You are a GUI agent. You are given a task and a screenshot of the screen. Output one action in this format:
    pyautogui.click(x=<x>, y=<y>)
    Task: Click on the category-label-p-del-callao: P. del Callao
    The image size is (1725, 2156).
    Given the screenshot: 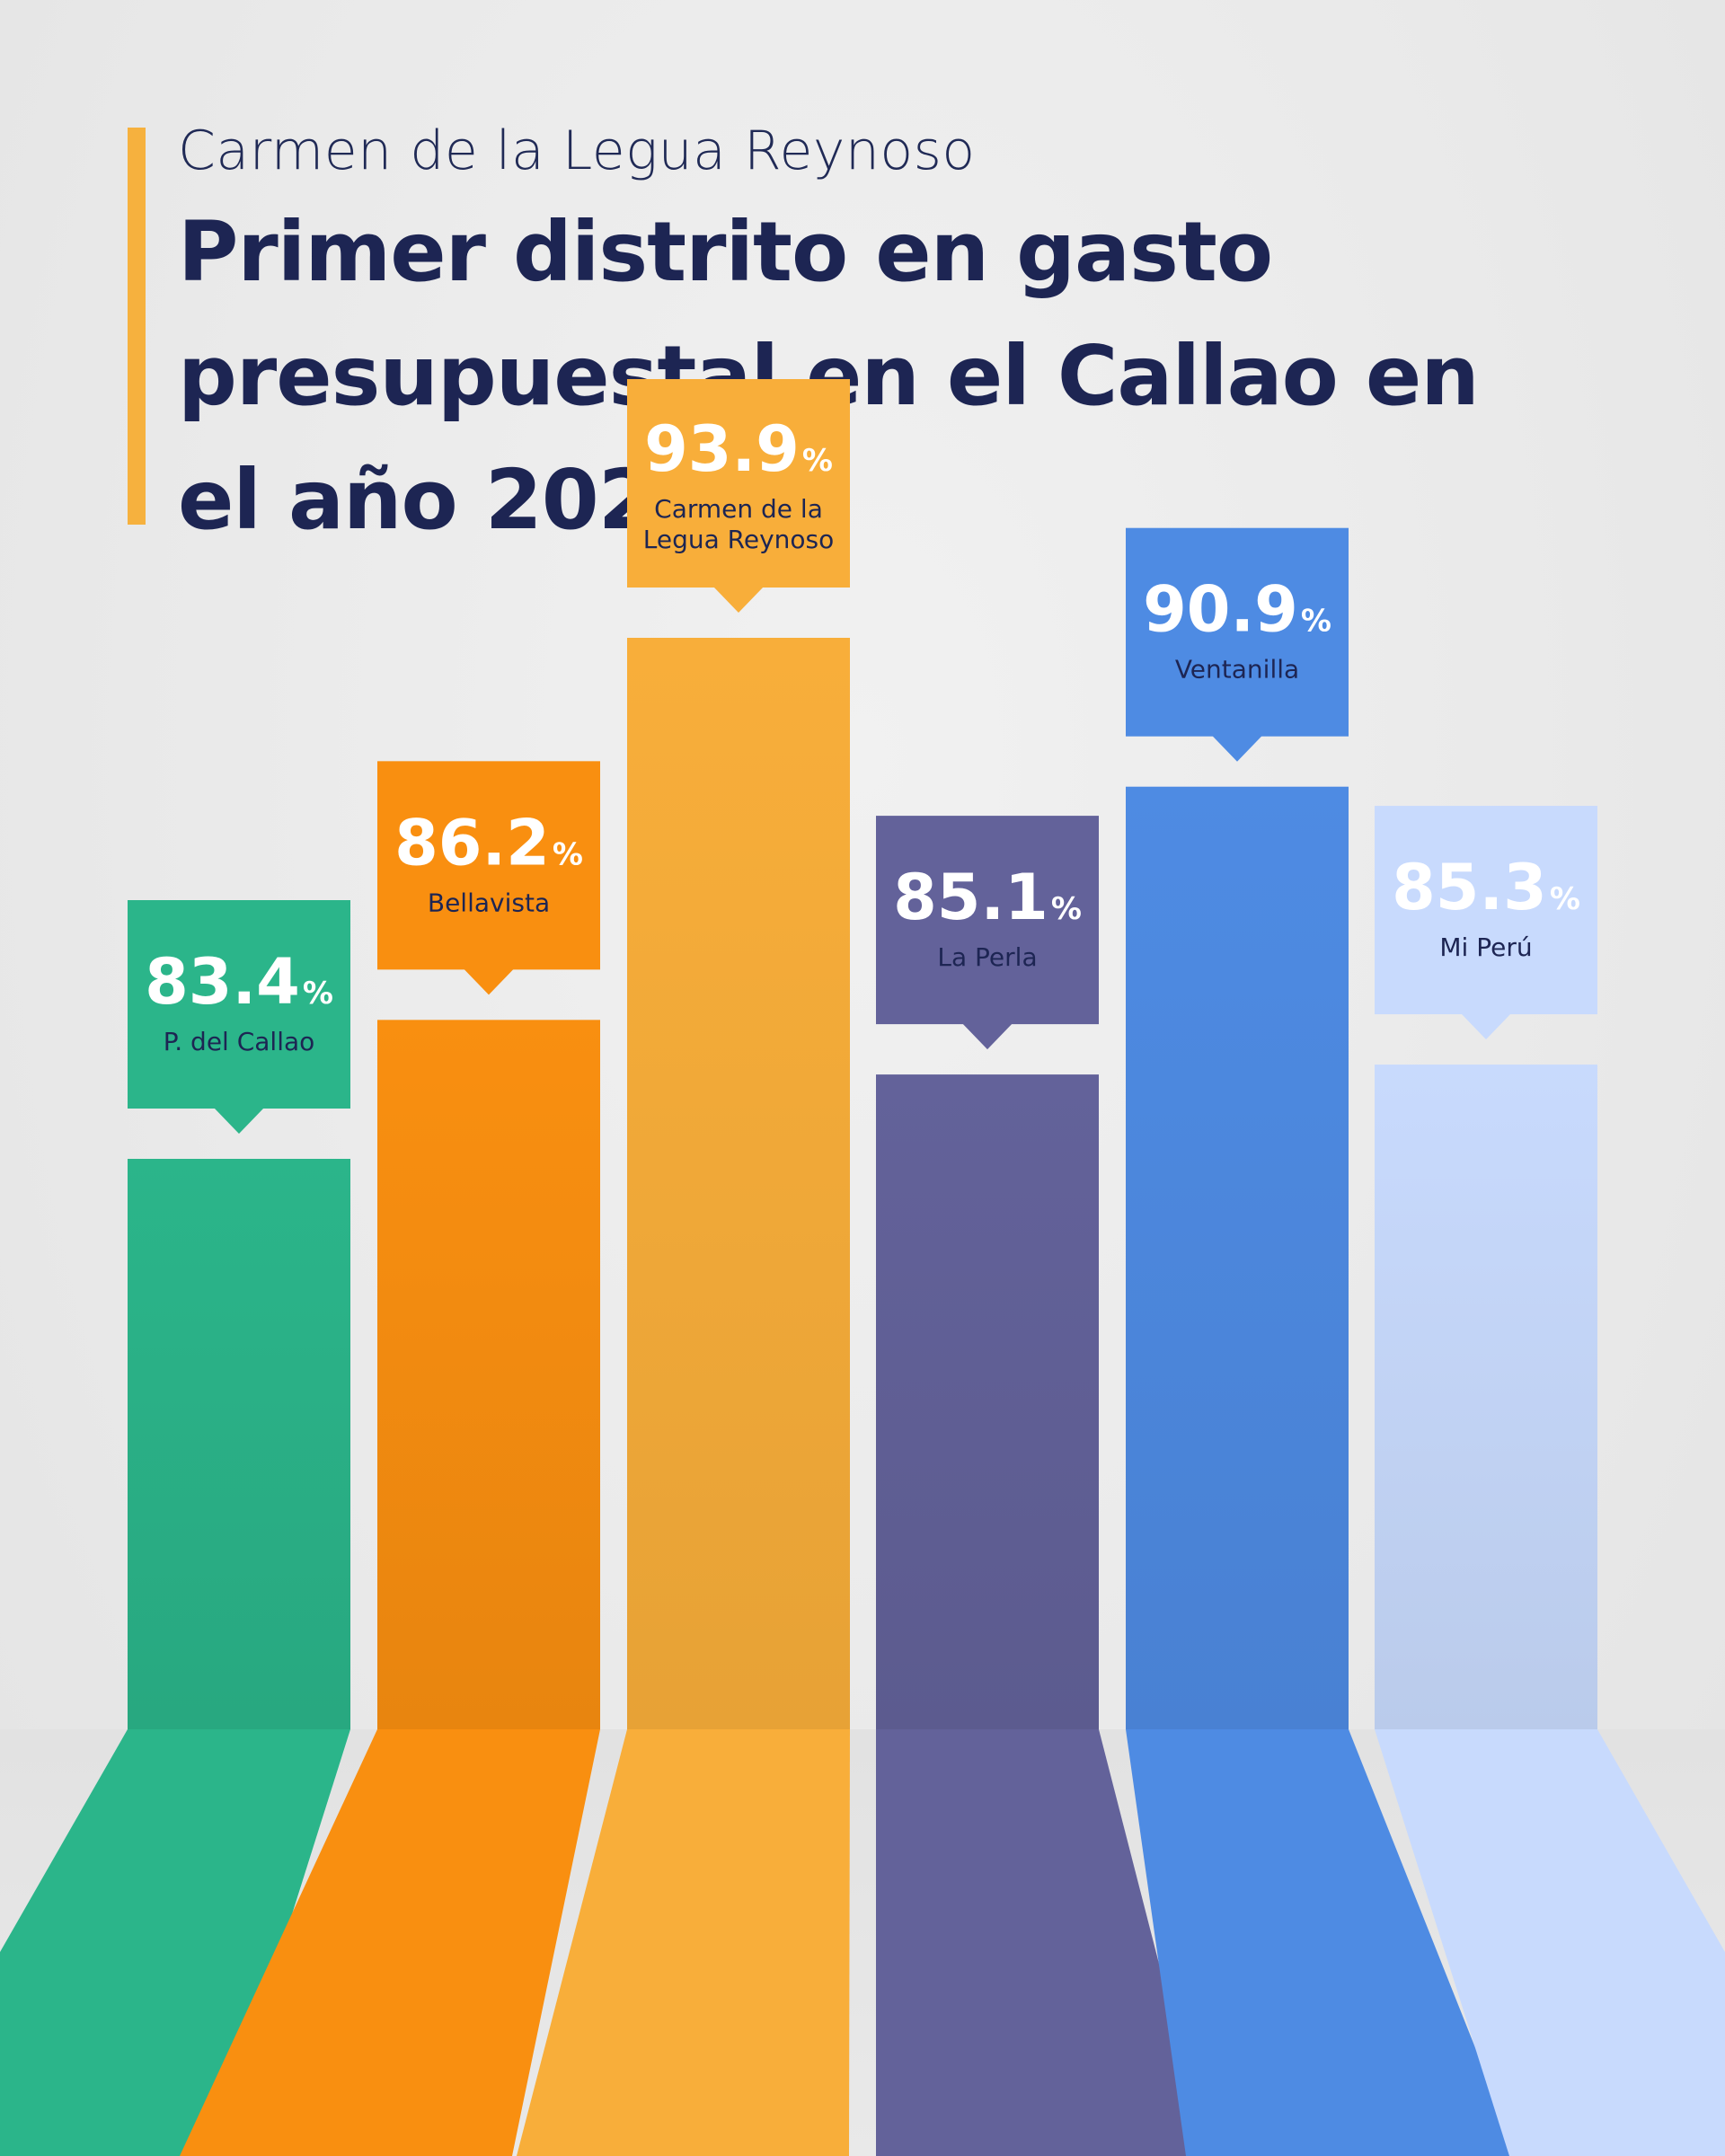 What is the action you would take?
    pyautogui.click(x=240, y=1041)
    